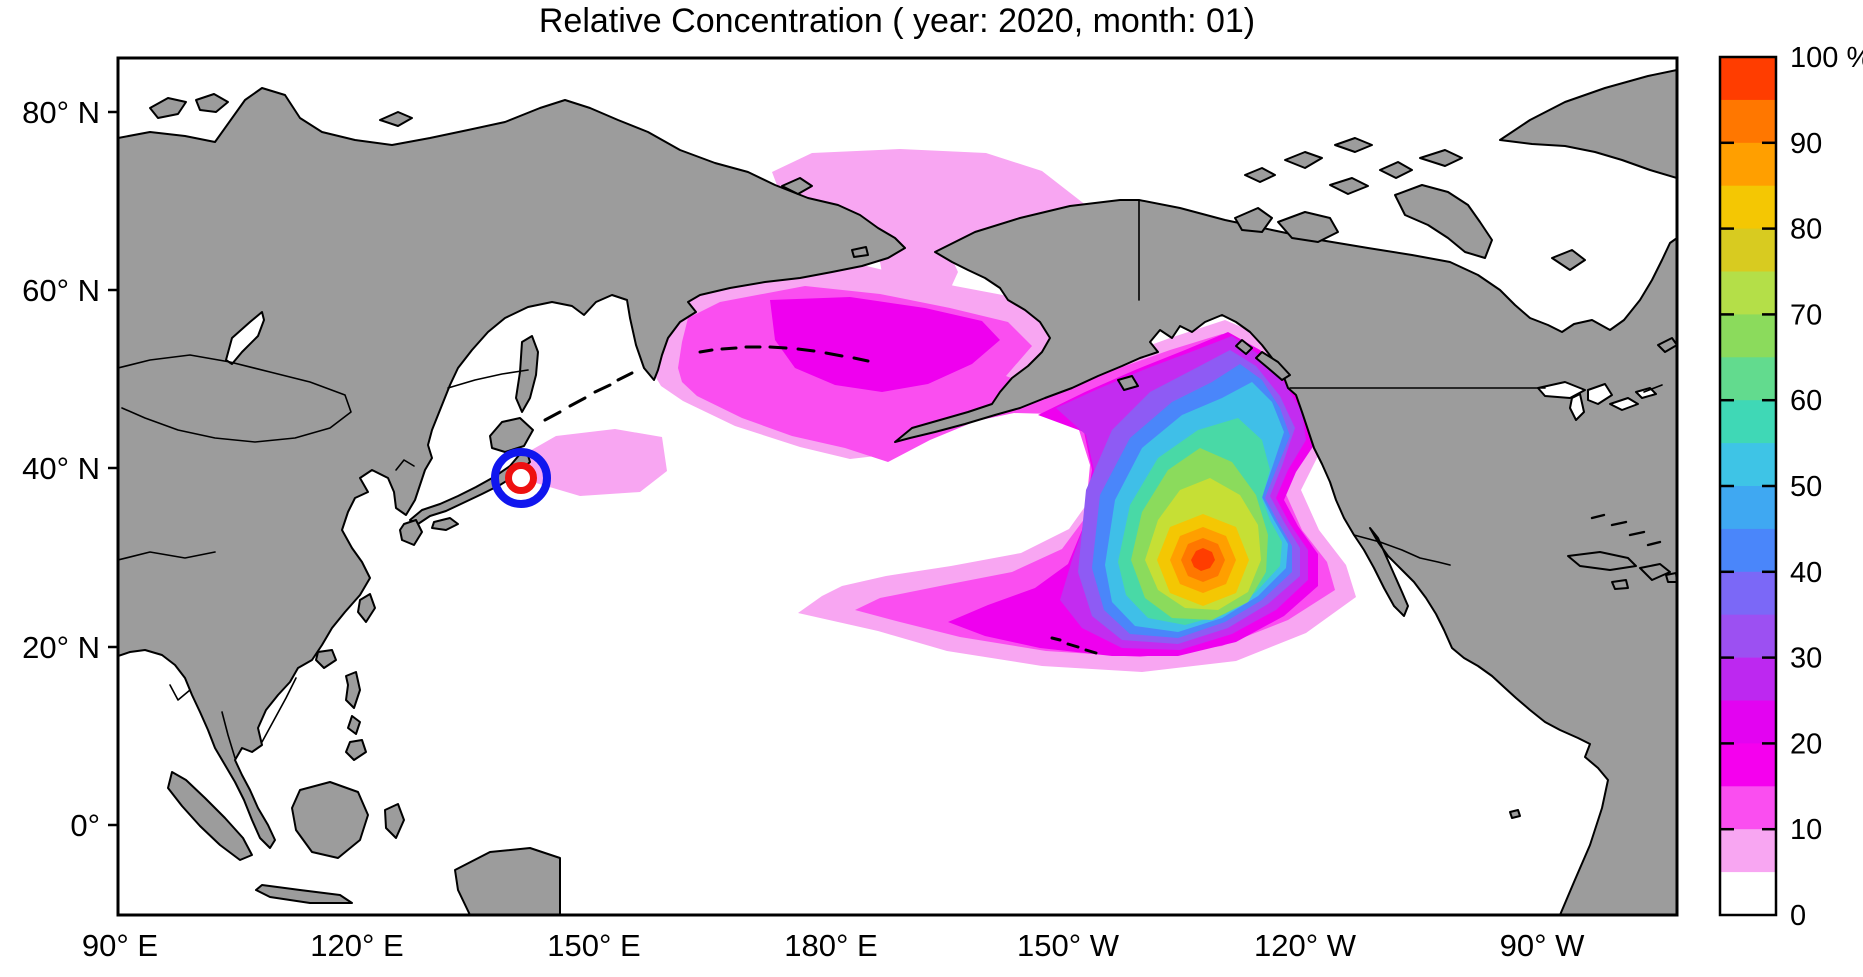 This screenshot has height=977, width=1863. Describe the element at coordinates (1253, 220) in the screenshot. I see `island-banks` at that location.